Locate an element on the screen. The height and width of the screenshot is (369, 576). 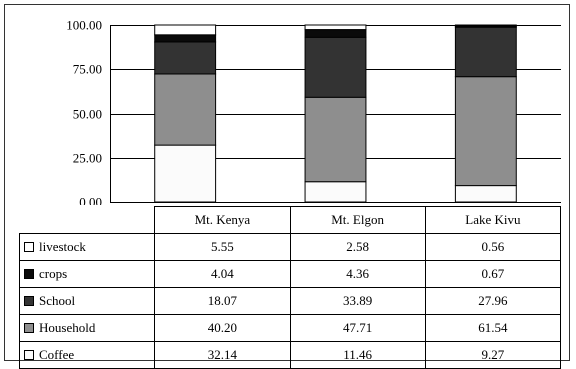
data-label: 9.27 is located at coordinates (493, 355).